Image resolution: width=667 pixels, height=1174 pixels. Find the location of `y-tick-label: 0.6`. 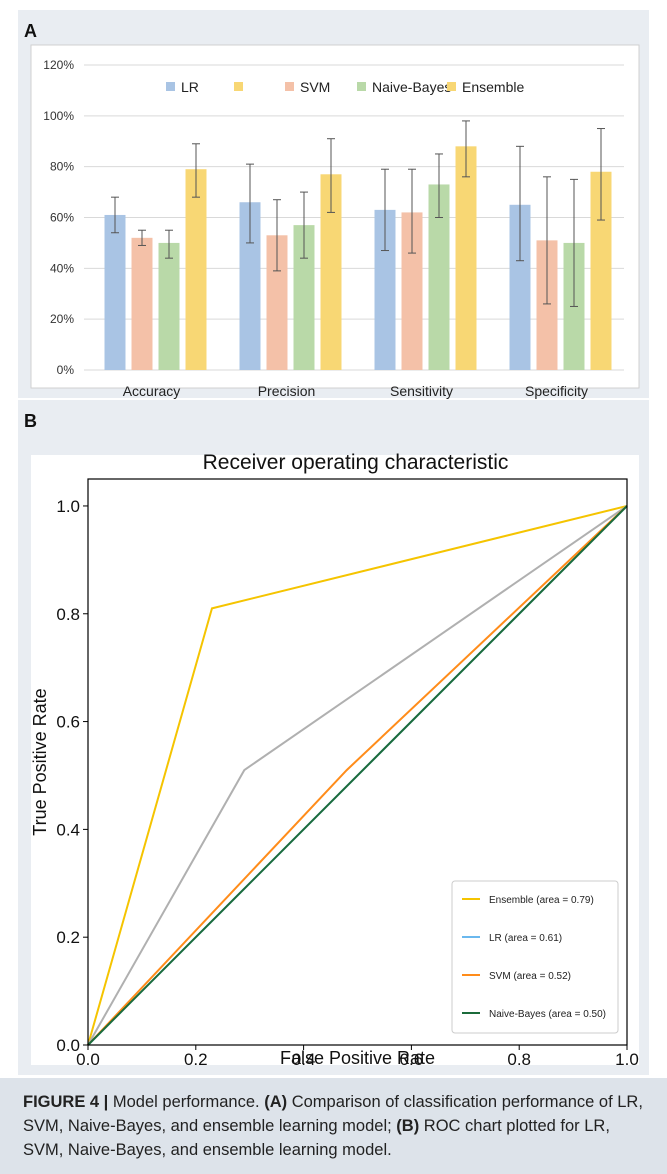

y-tick-label: 0.6 is located at coordinates (68, 722).